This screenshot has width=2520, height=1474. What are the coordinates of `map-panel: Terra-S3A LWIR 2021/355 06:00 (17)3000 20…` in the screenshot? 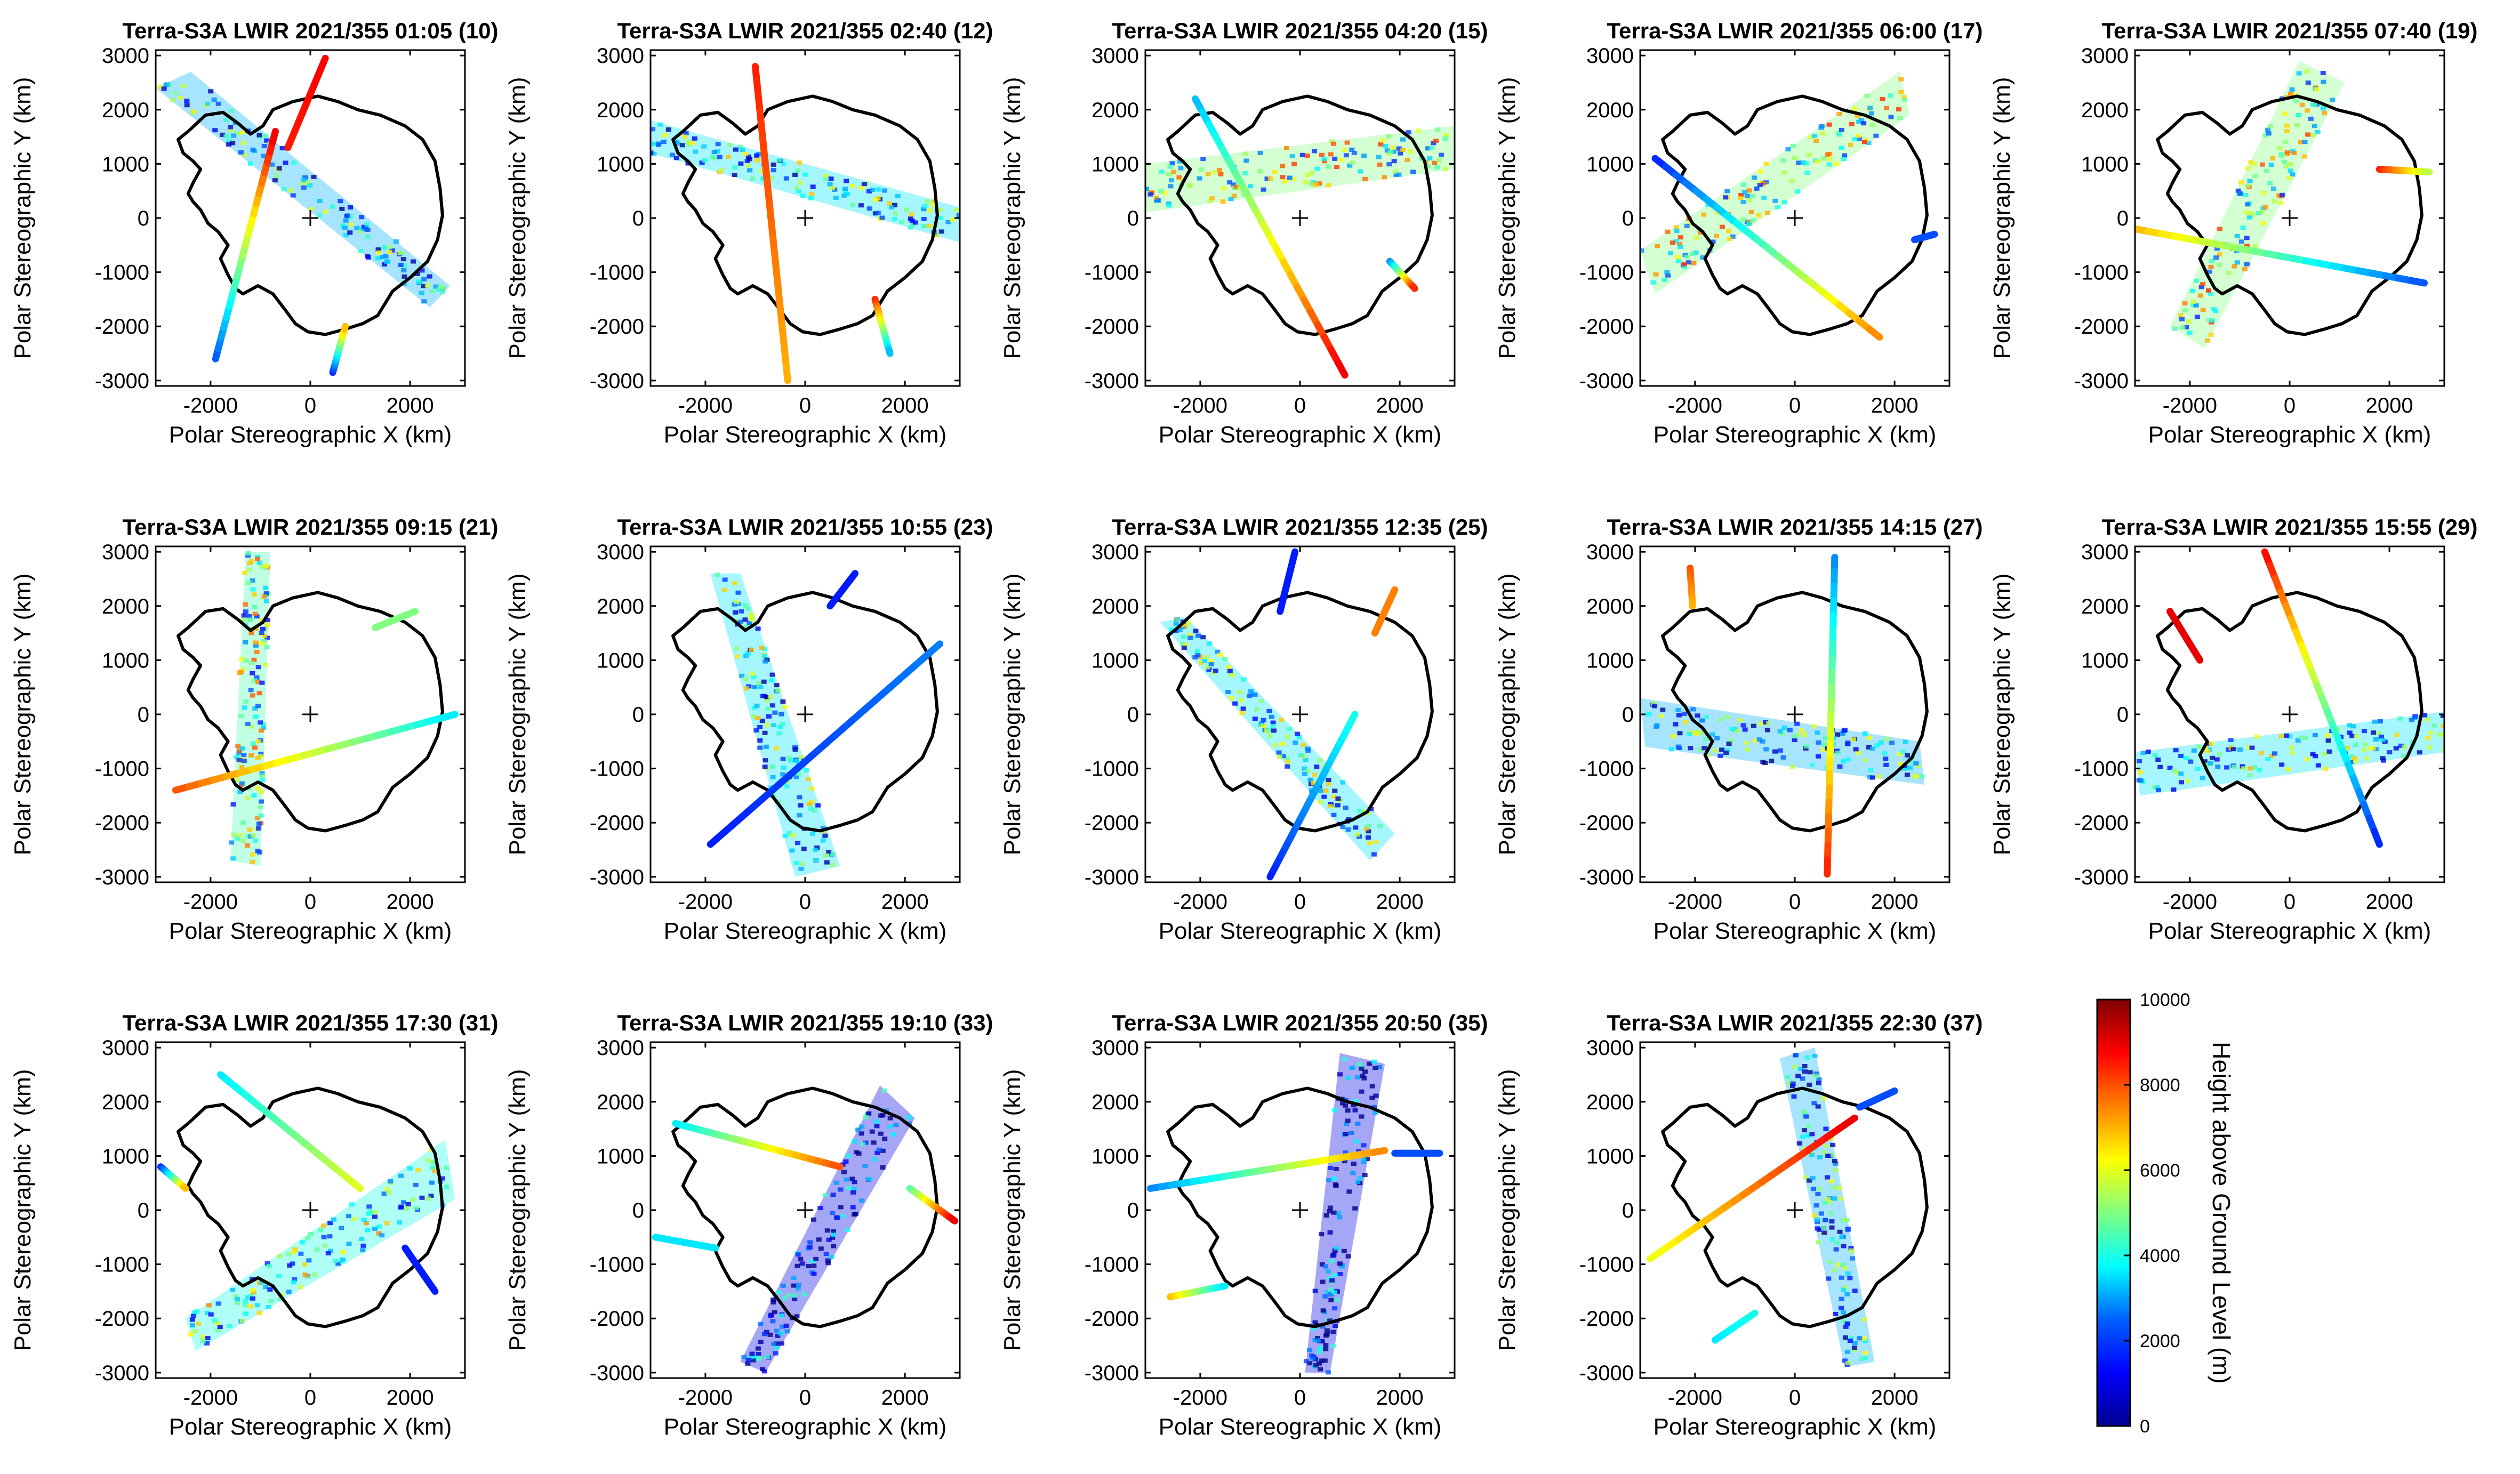 It's located at (1738, 233).